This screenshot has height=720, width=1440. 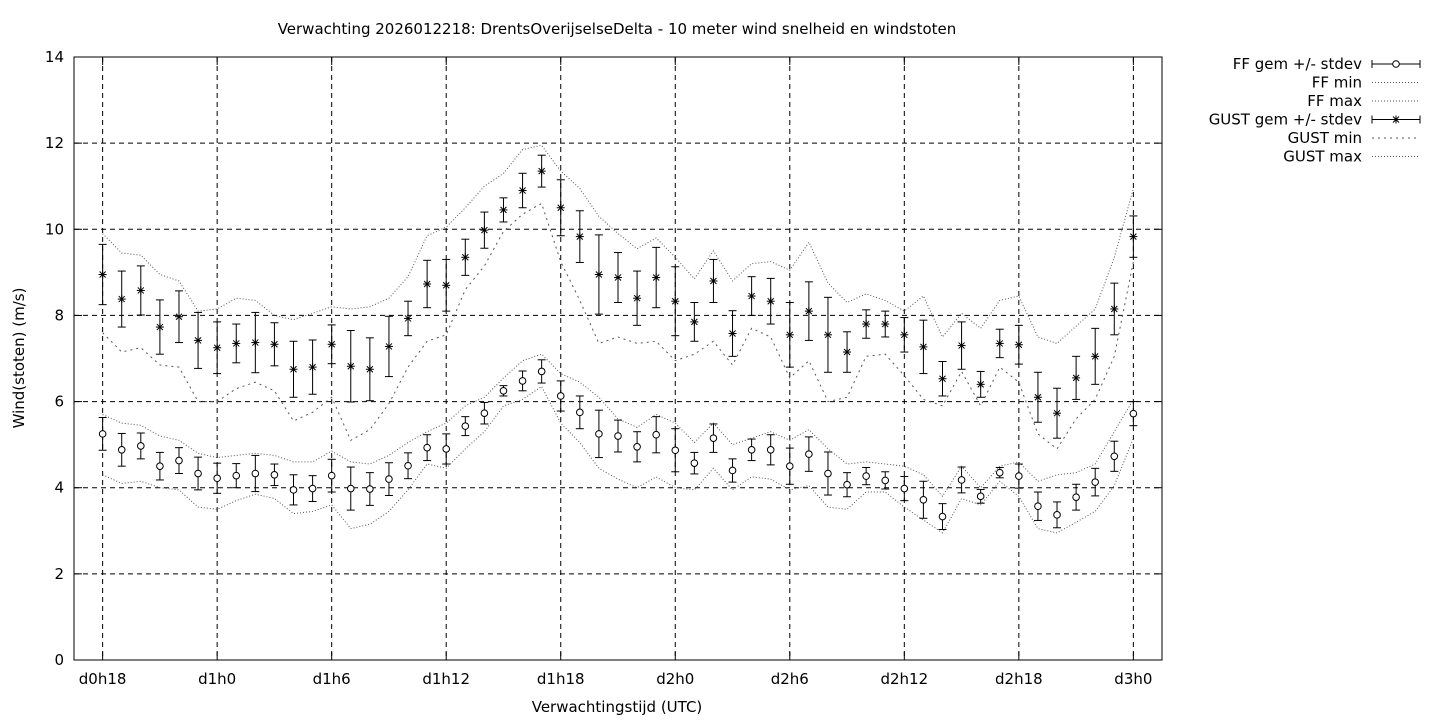 I want to click on x-tick-label: d1h18, so click(x=561, y=679).